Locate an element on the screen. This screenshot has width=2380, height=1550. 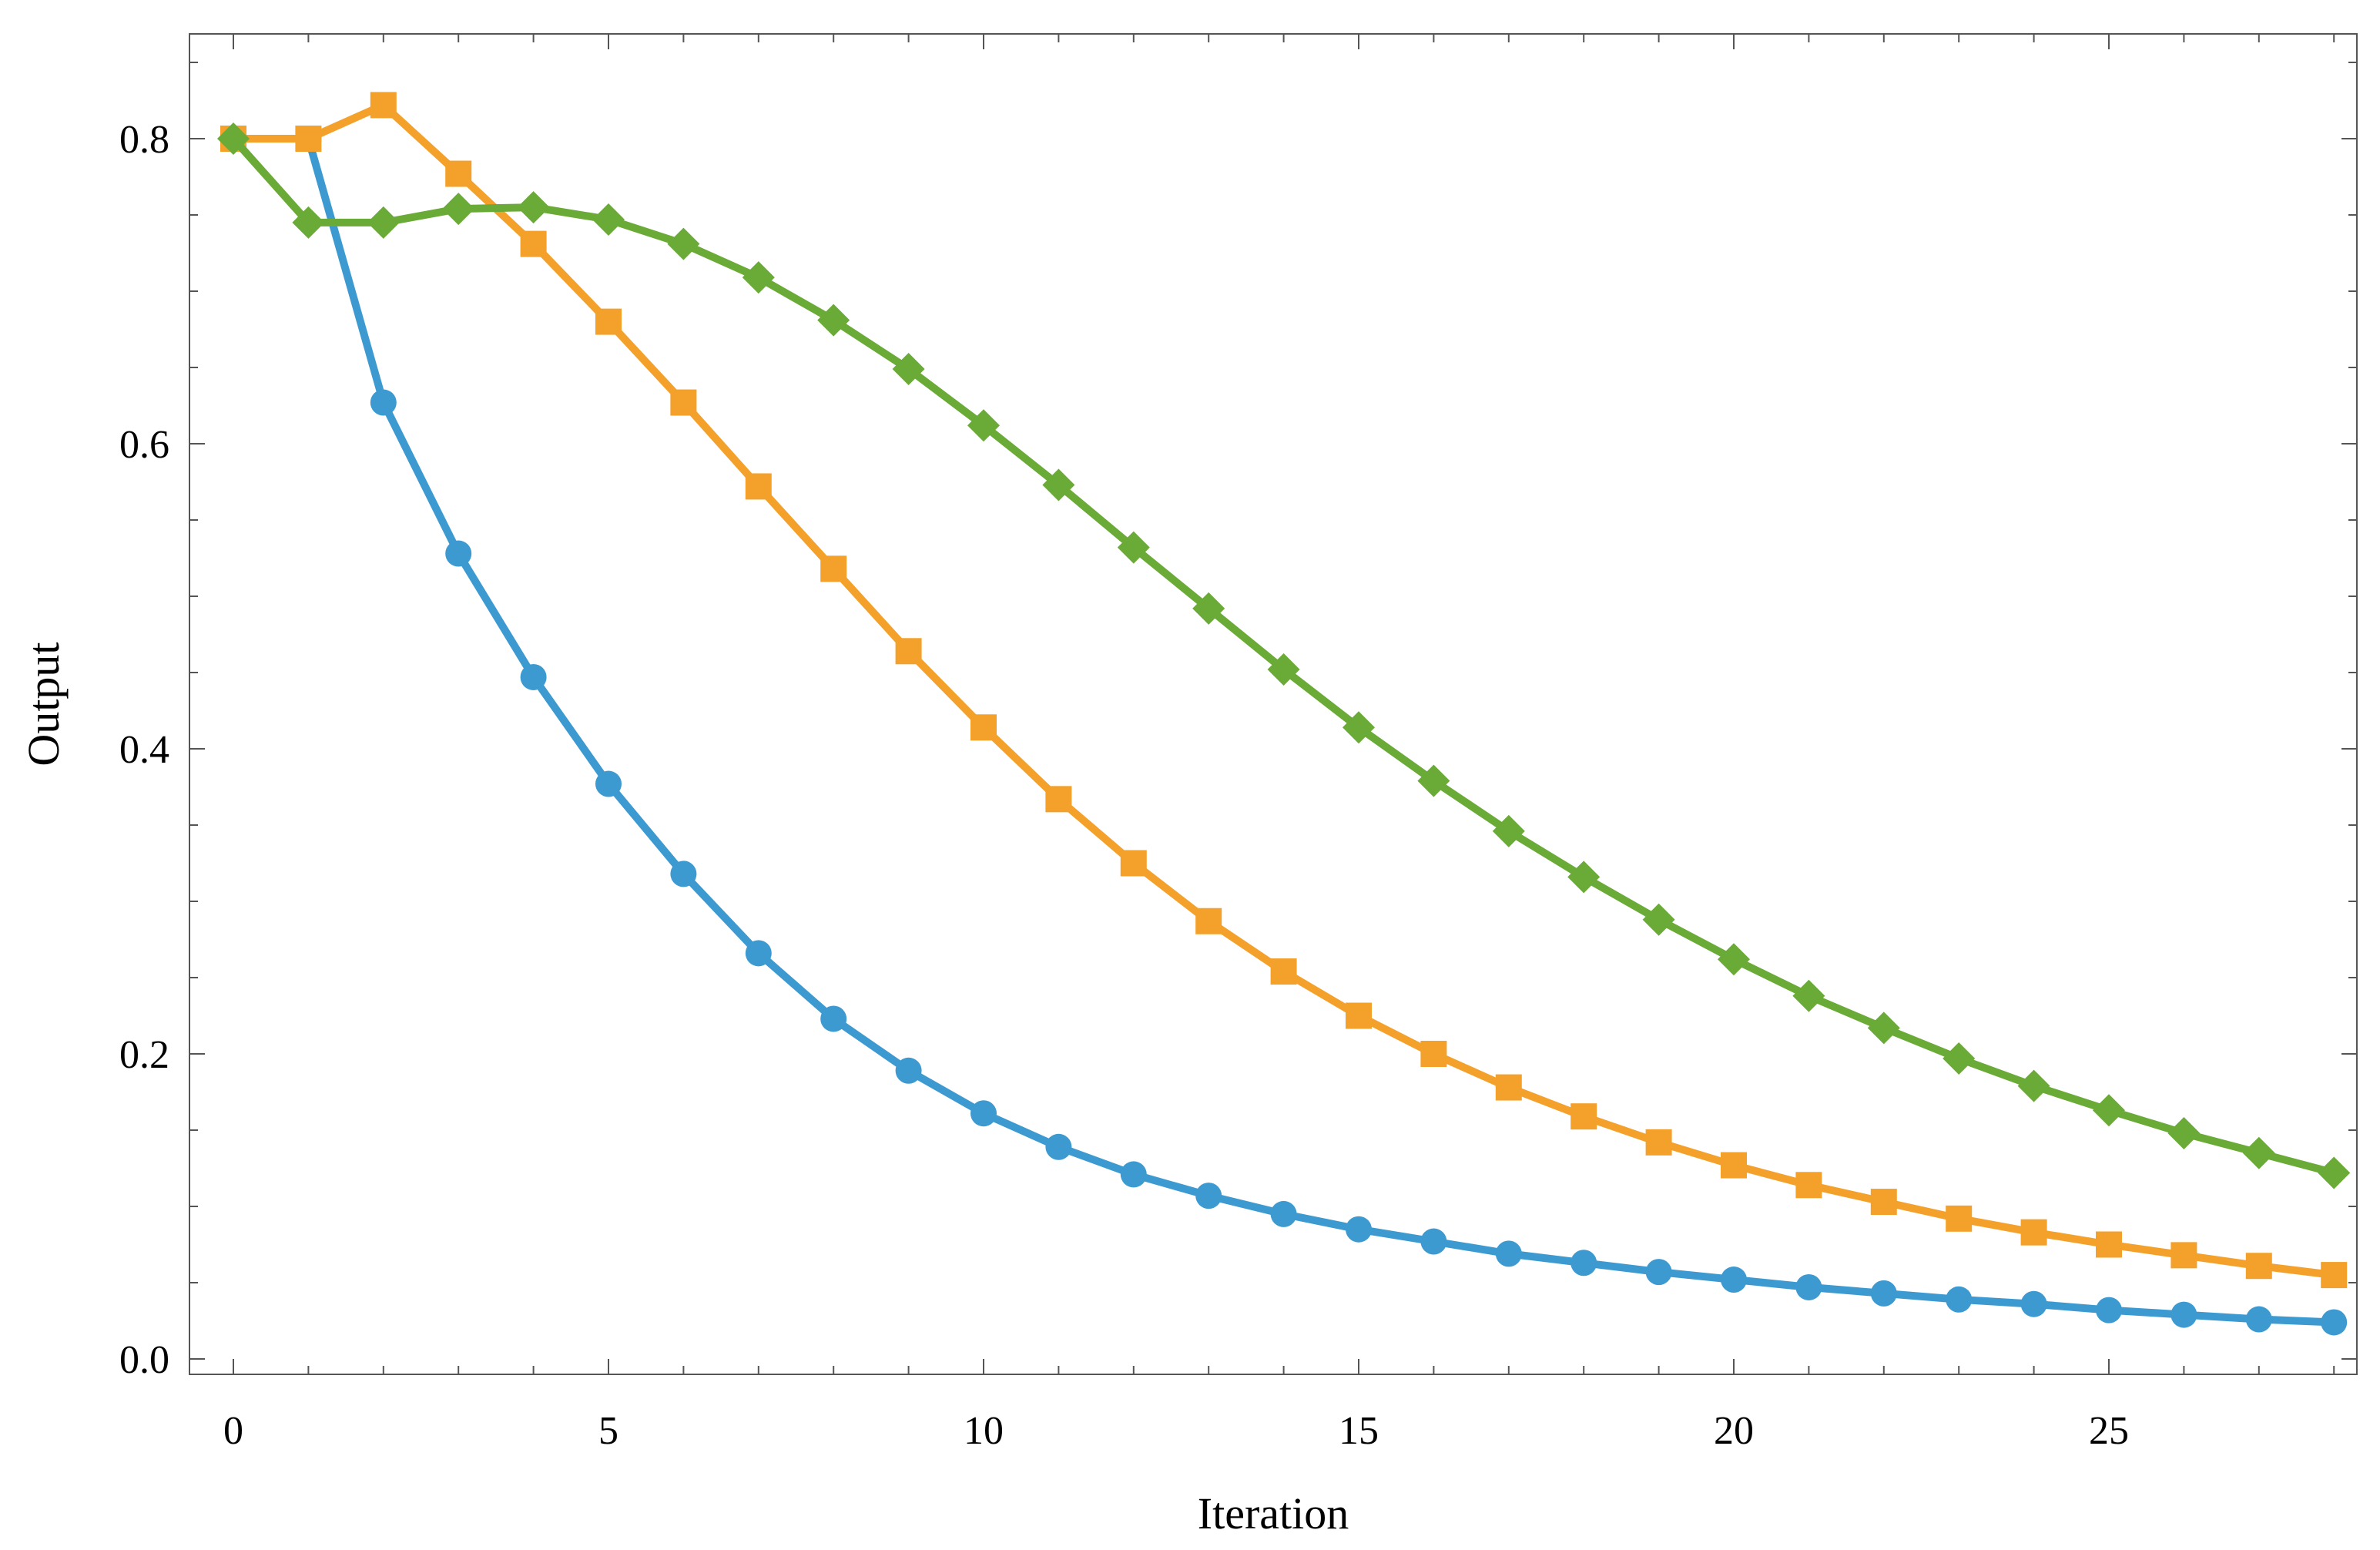
x-tick-label: 20 is located at coordinates (1734, 1431).